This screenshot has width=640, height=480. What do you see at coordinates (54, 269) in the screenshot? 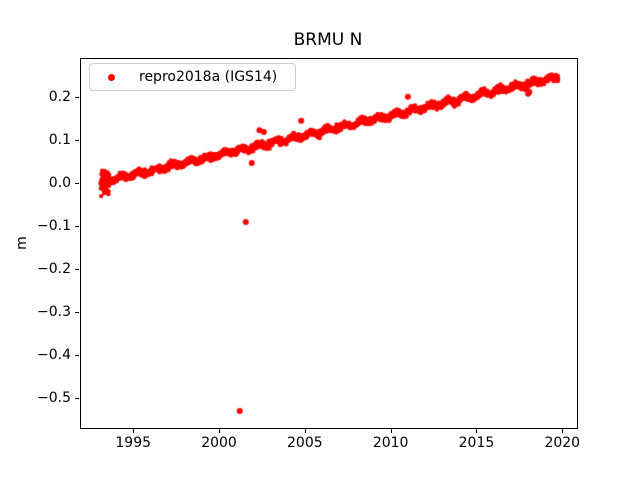
I see `y-tick-label: −0.2` at bounding box center [54, 269].